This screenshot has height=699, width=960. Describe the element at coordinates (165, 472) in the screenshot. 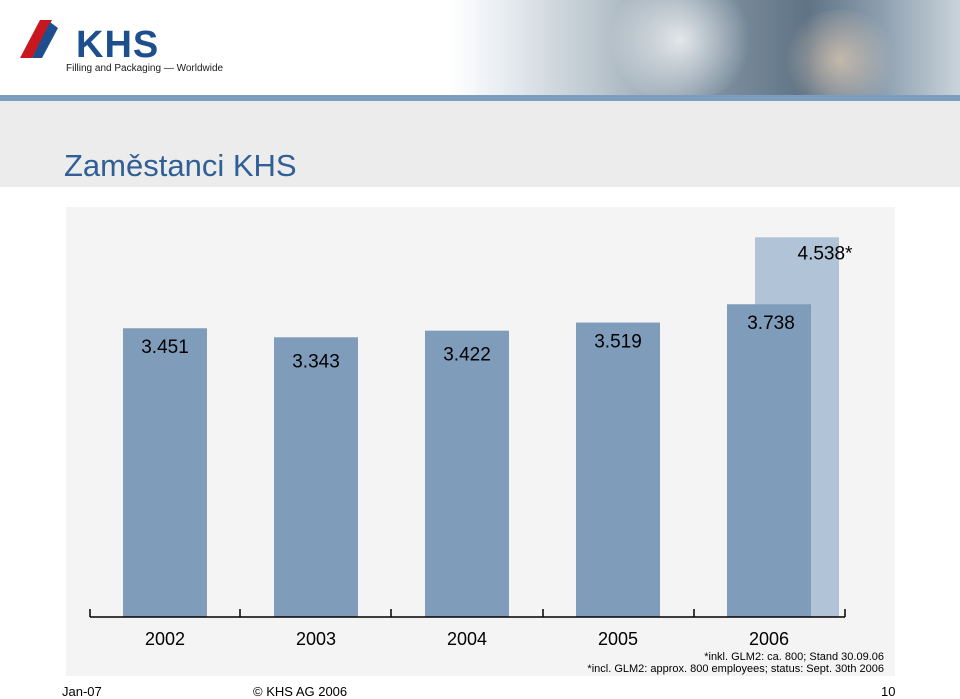

I see `bar-2002` at that location.